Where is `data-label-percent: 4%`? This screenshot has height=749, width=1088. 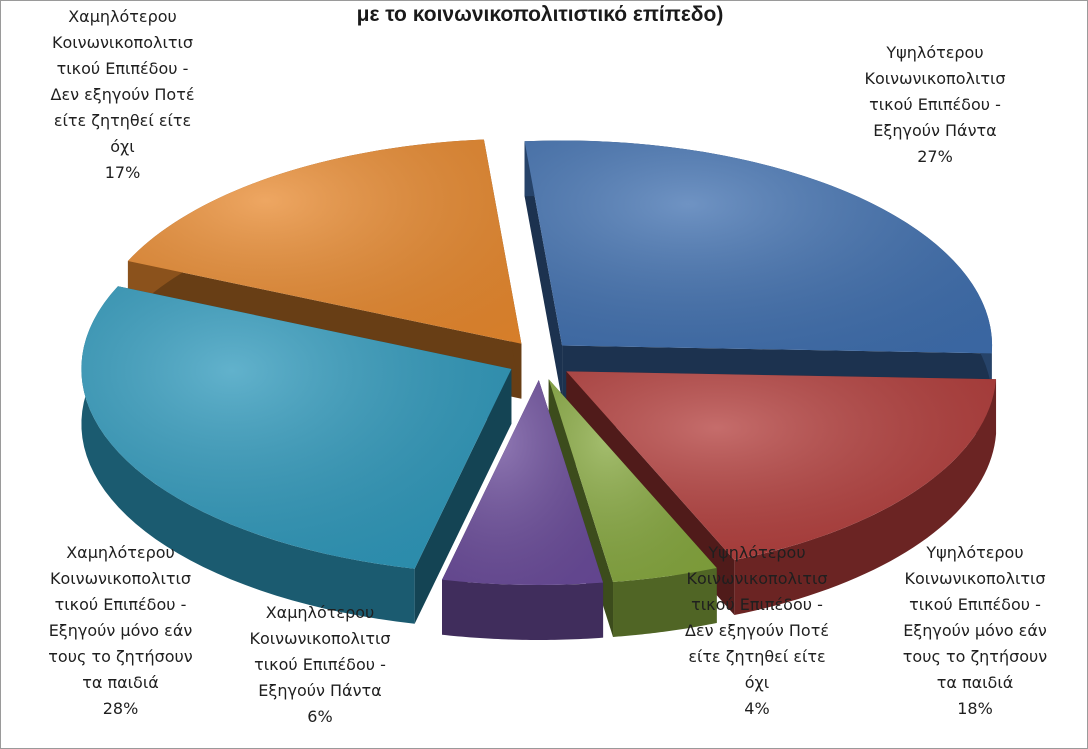 data-label-percent: 4% is located at coordinates (757, 708).